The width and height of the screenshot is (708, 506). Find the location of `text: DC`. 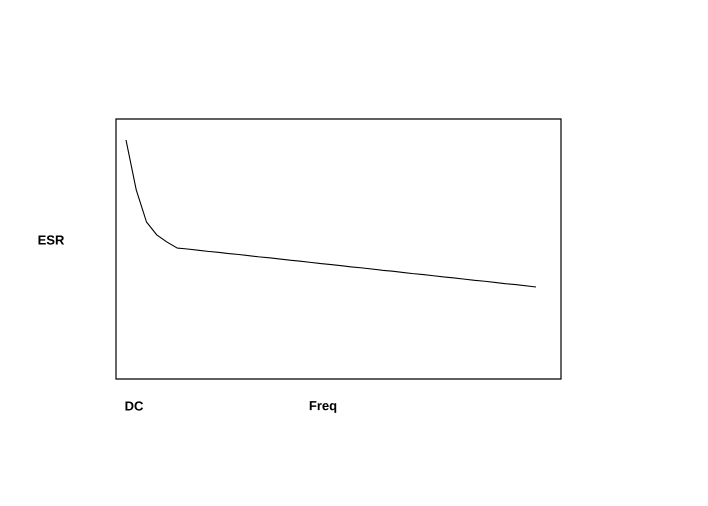

text: DC is located at coordinates (134, 406).